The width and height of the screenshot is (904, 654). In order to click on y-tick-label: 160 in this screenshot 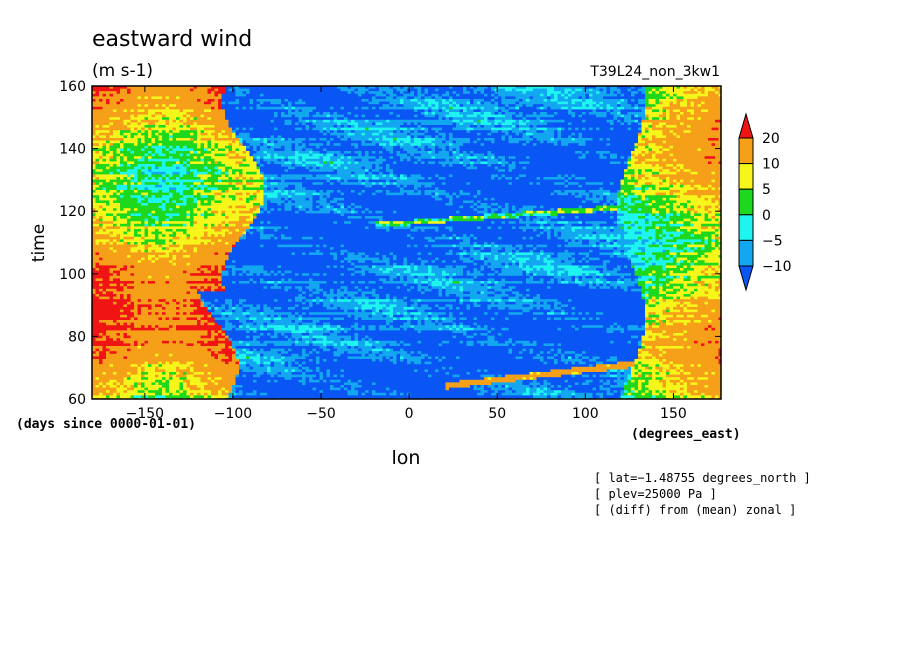, I will do `click(72, 87)`.